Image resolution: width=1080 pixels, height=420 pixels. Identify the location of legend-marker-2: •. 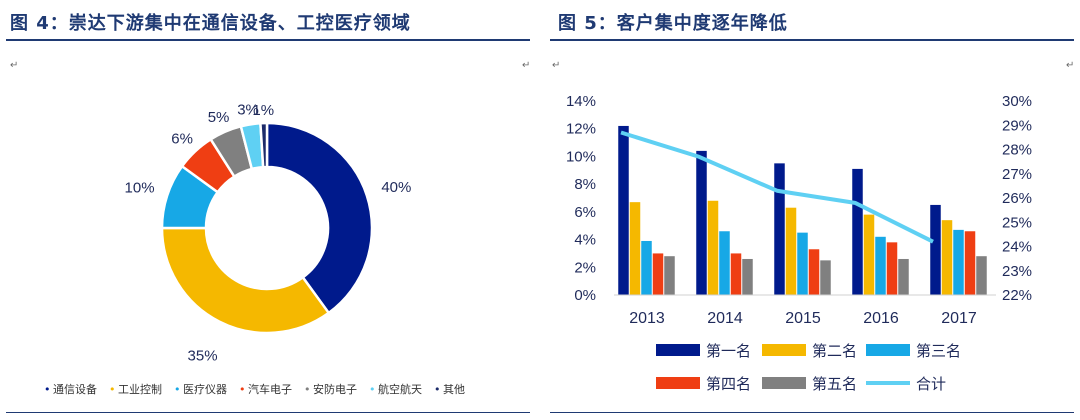
(177, 389).